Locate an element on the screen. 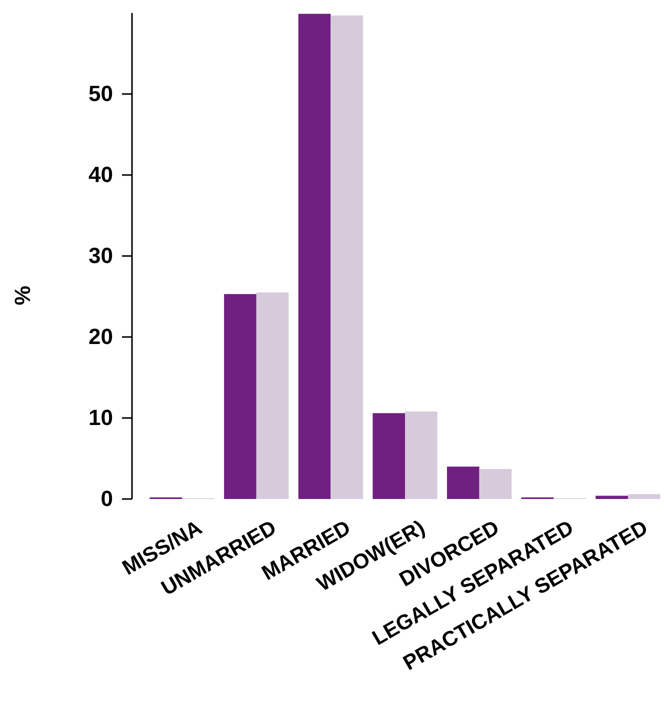 This screenshot has width=664, height=726. y-tick-label: 10 is located at coordinates (100, 417).